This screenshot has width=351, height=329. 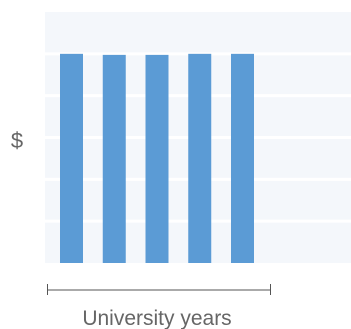 What do you see at coordinates (156, 318) in the screenshot?
I see `x-axis-label: University years` at bounding box center [156, 318].